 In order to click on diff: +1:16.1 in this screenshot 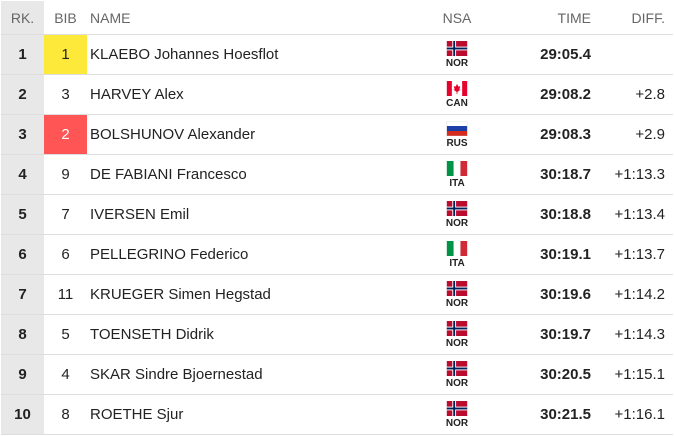, I will do `click(633, 414)`.